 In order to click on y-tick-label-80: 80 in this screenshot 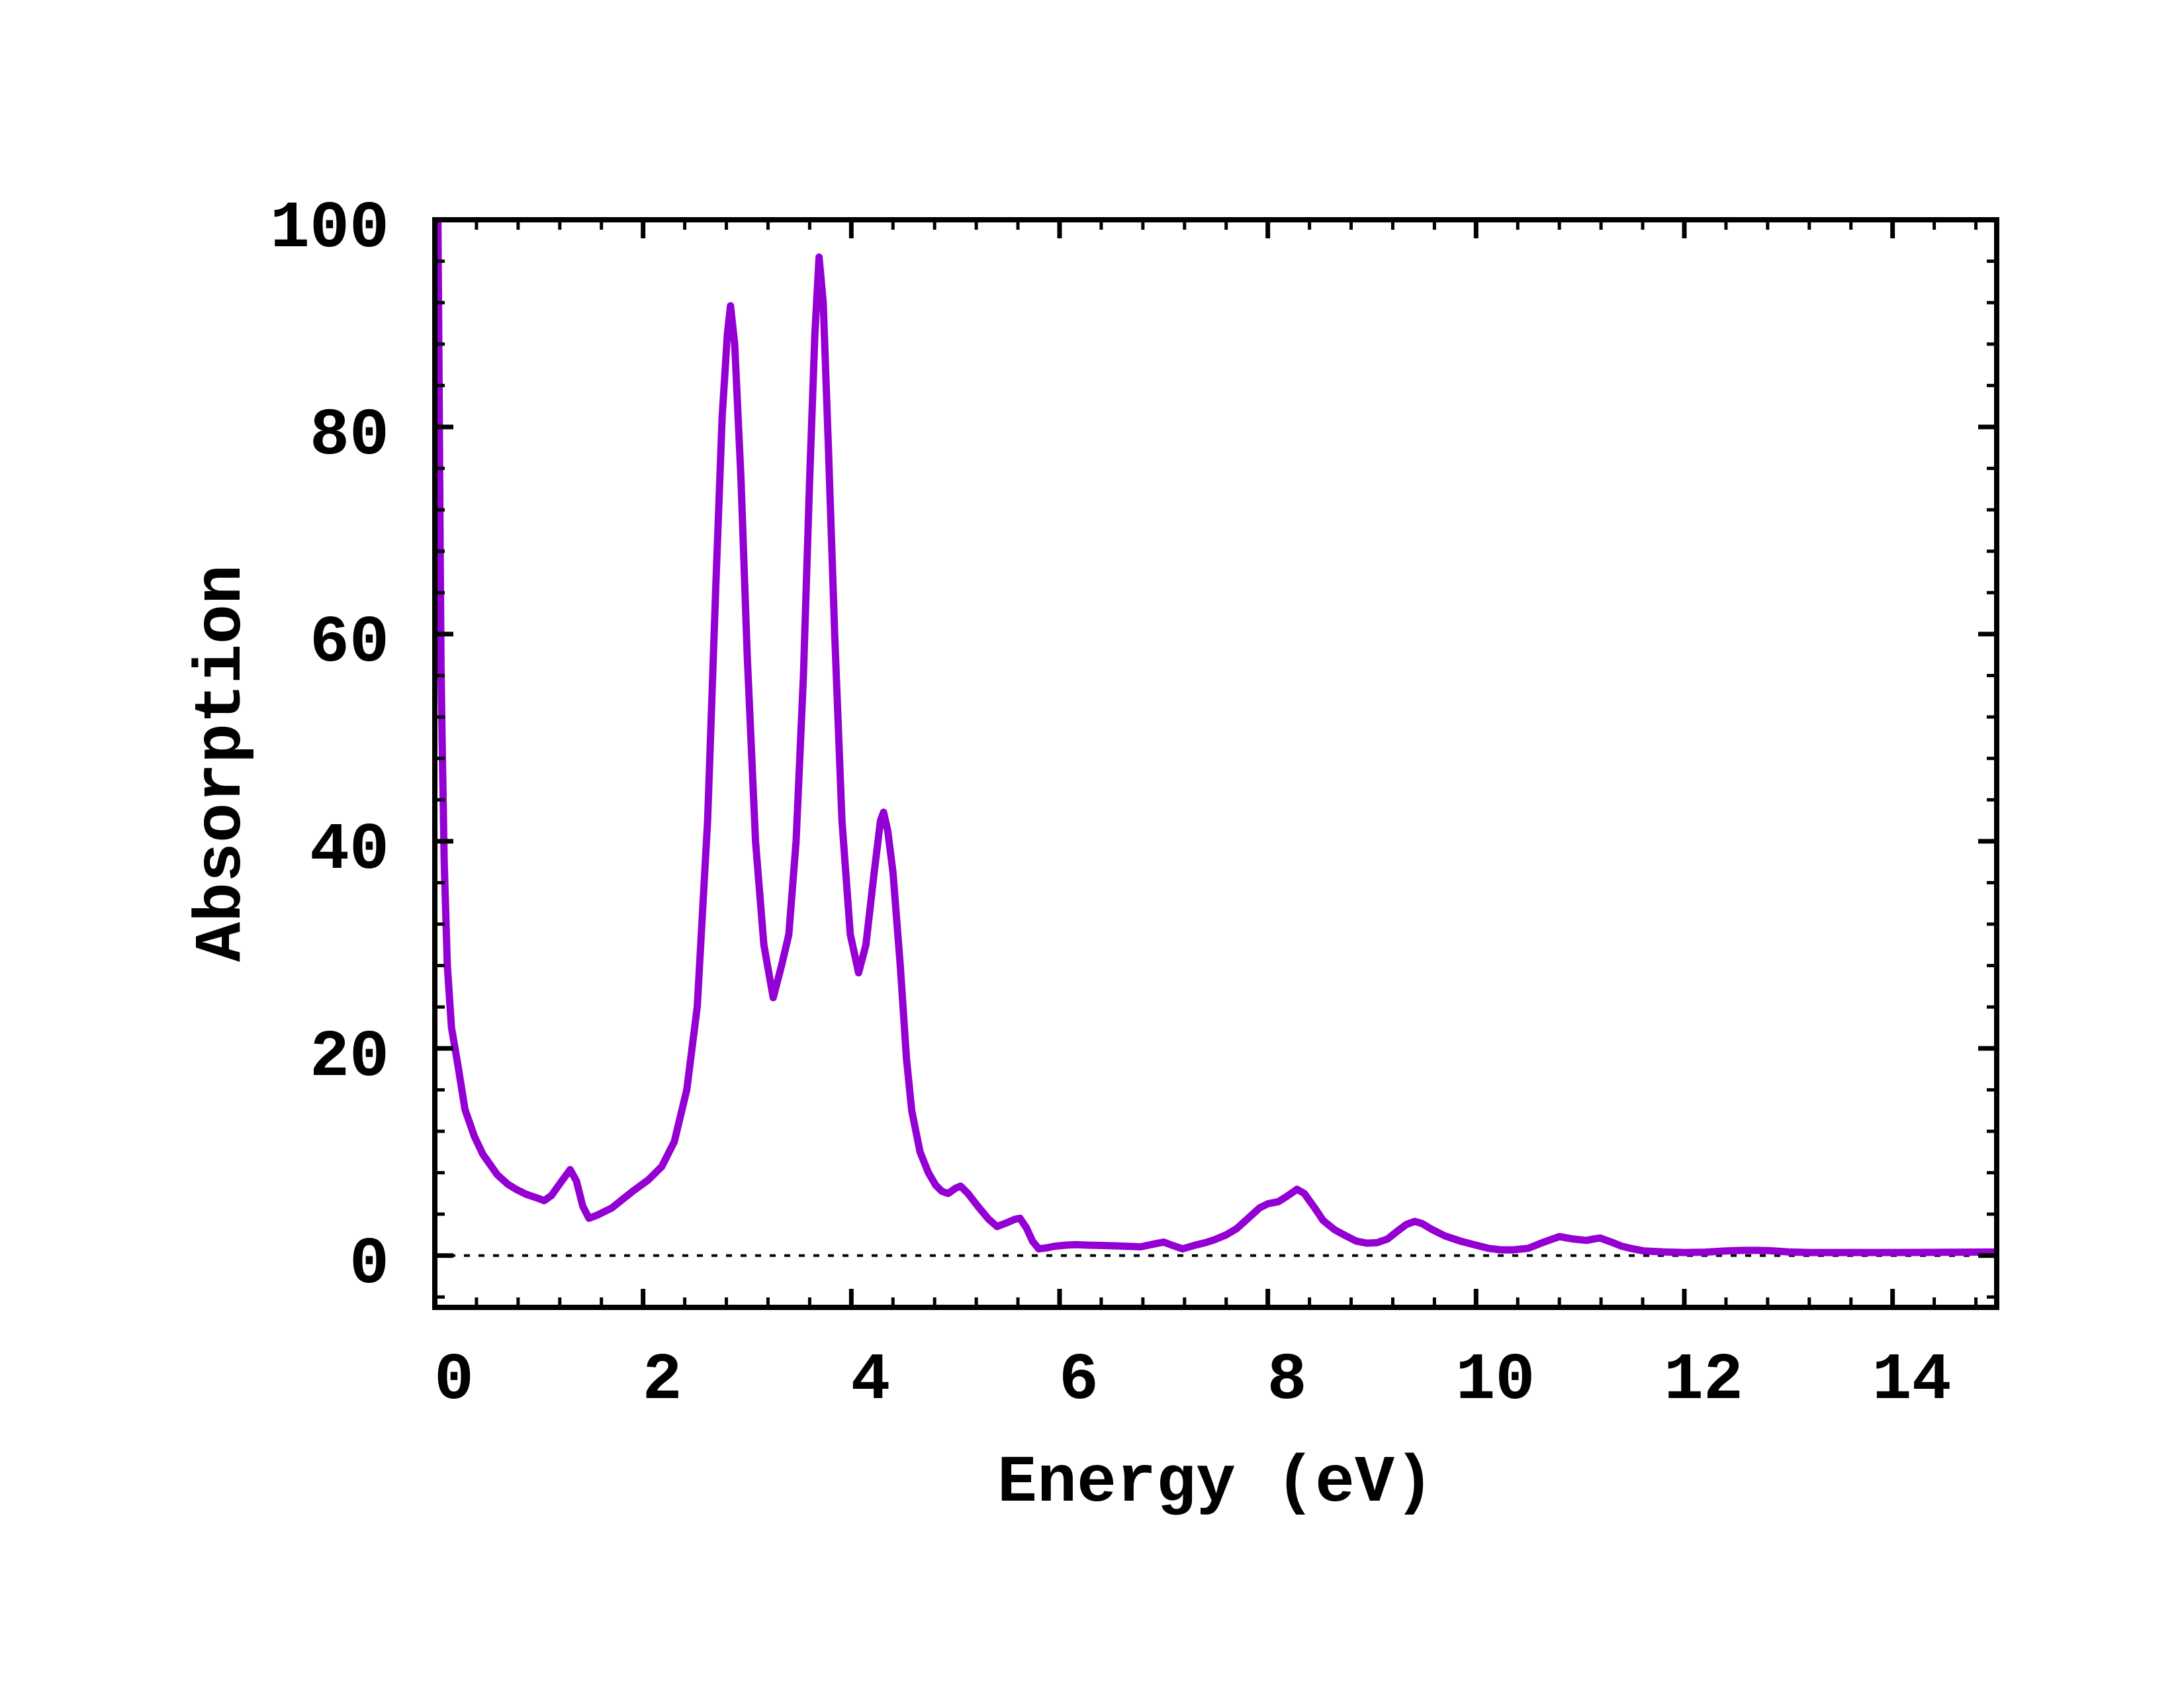, I will do `click(349, 436)`.